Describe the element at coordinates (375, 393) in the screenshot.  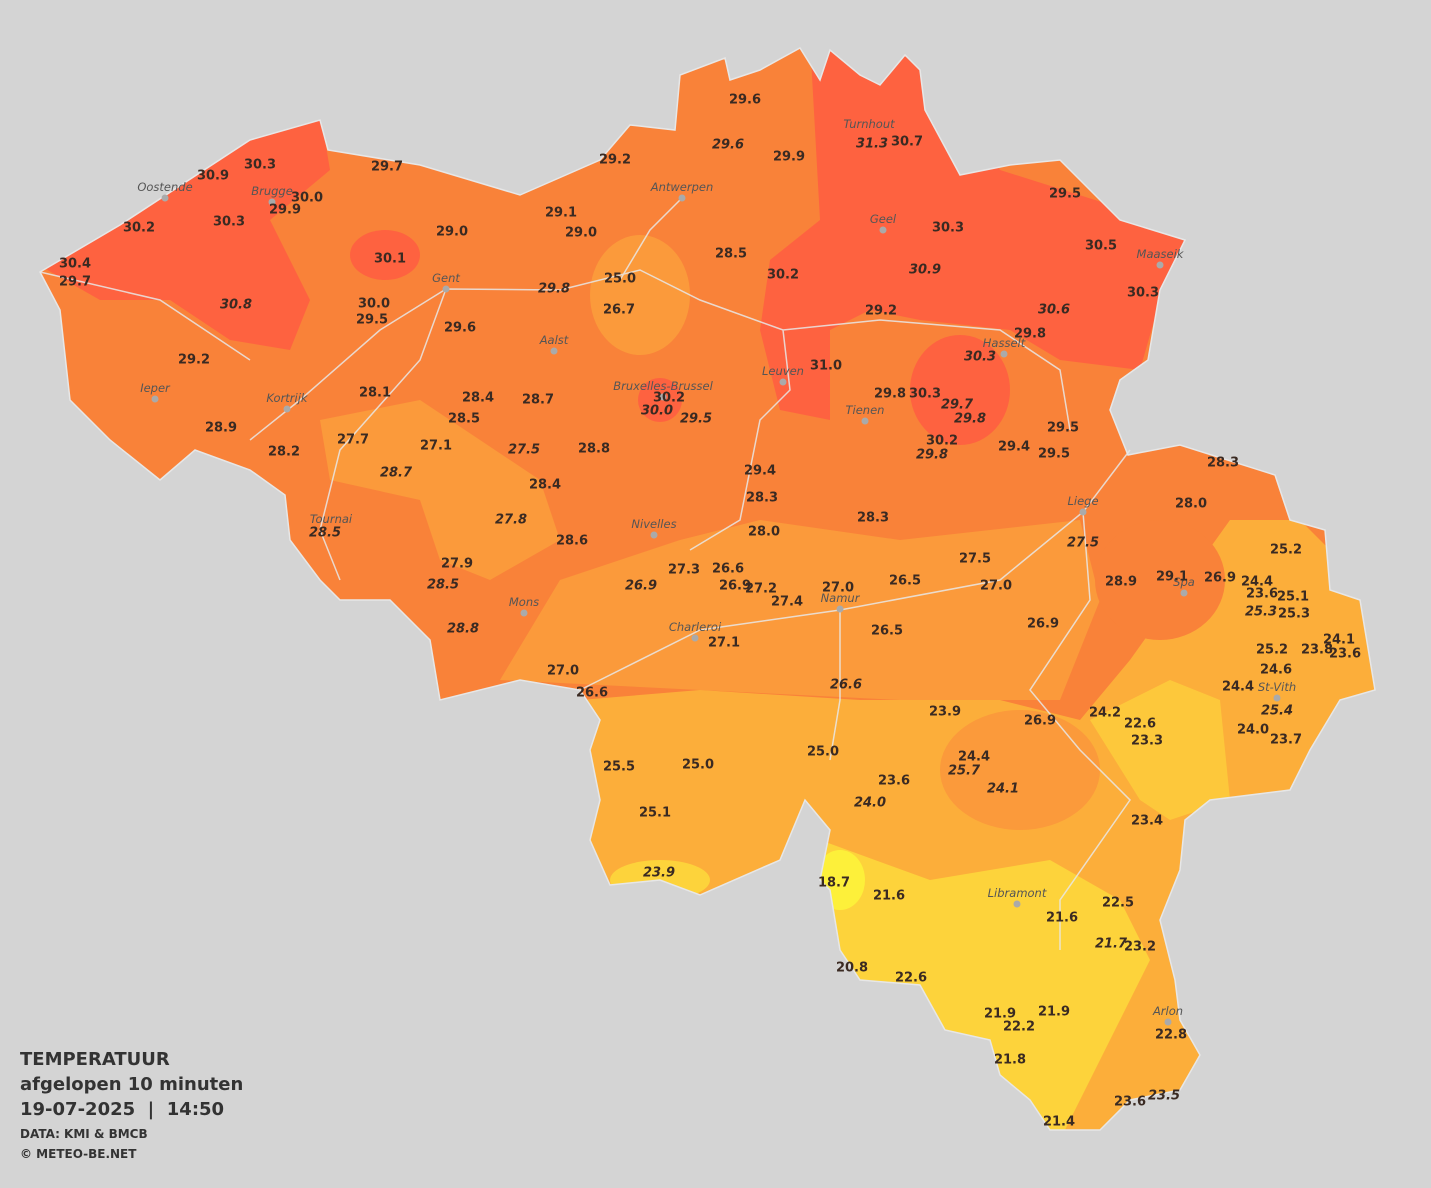
I see `temperature-reading: 28.1` at that location.